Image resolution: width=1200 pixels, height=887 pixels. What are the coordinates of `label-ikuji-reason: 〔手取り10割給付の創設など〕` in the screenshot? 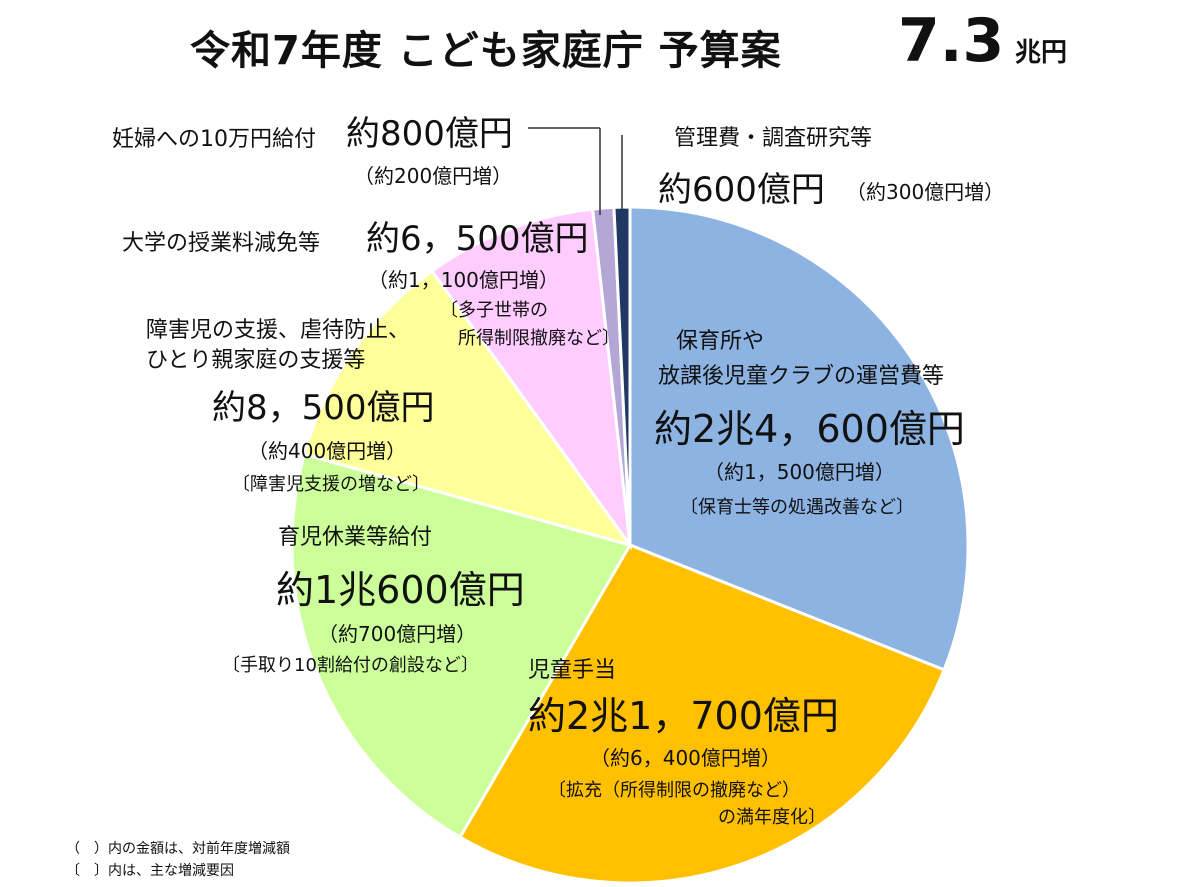 It's located at (350, 665).